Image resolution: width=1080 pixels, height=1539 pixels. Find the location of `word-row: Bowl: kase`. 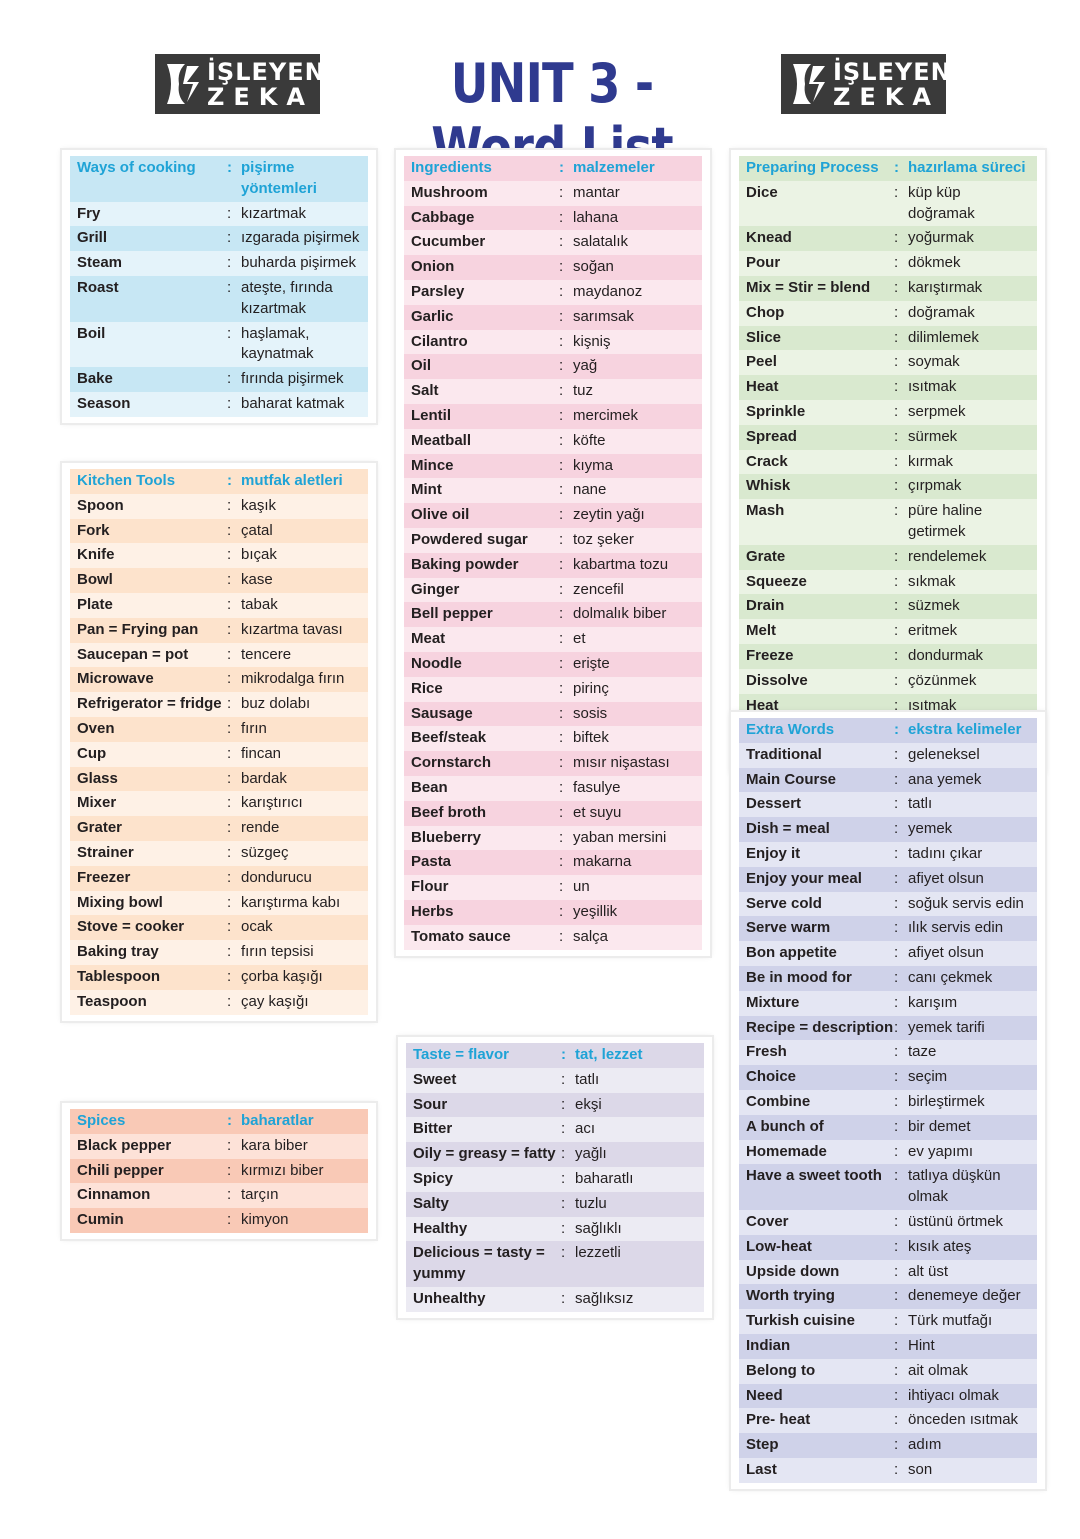

word-row: Bowl: kase is located at coordinates (219, 580).